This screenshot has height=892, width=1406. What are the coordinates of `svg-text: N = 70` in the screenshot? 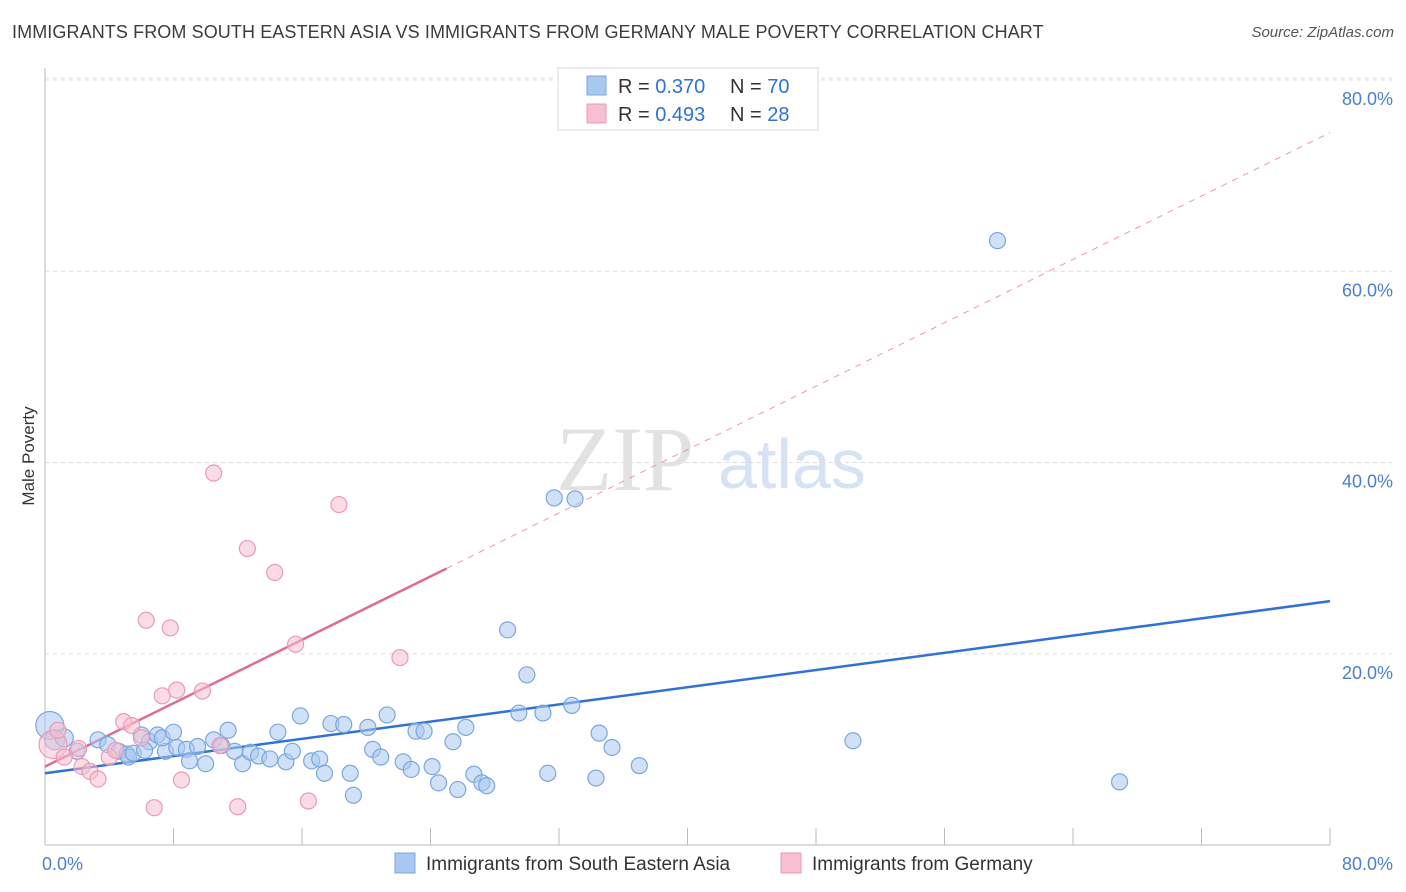 It's located at (760, 87).